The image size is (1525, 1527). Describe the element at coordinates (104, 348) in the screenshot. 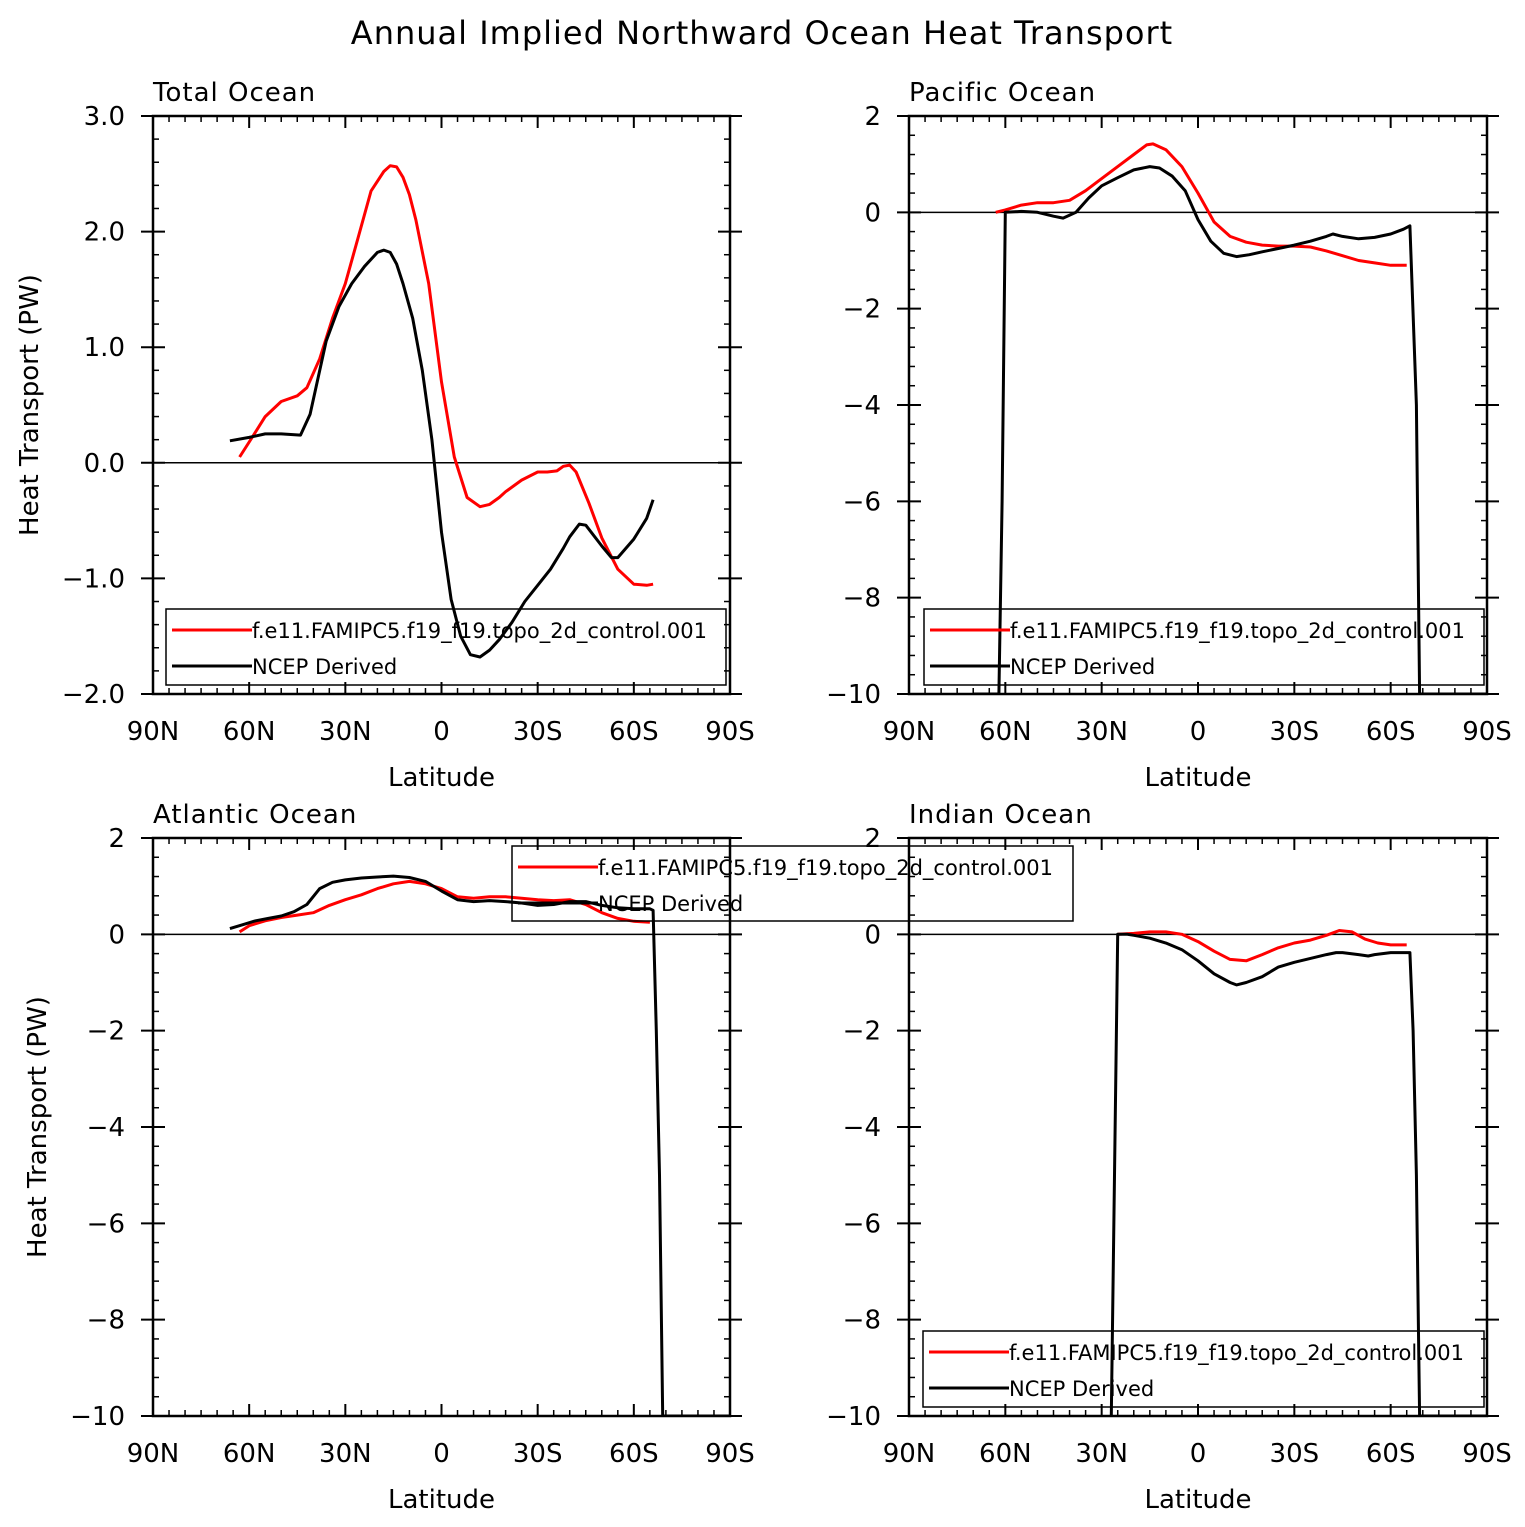

I see `y-tick-label: 1.0` at that location.